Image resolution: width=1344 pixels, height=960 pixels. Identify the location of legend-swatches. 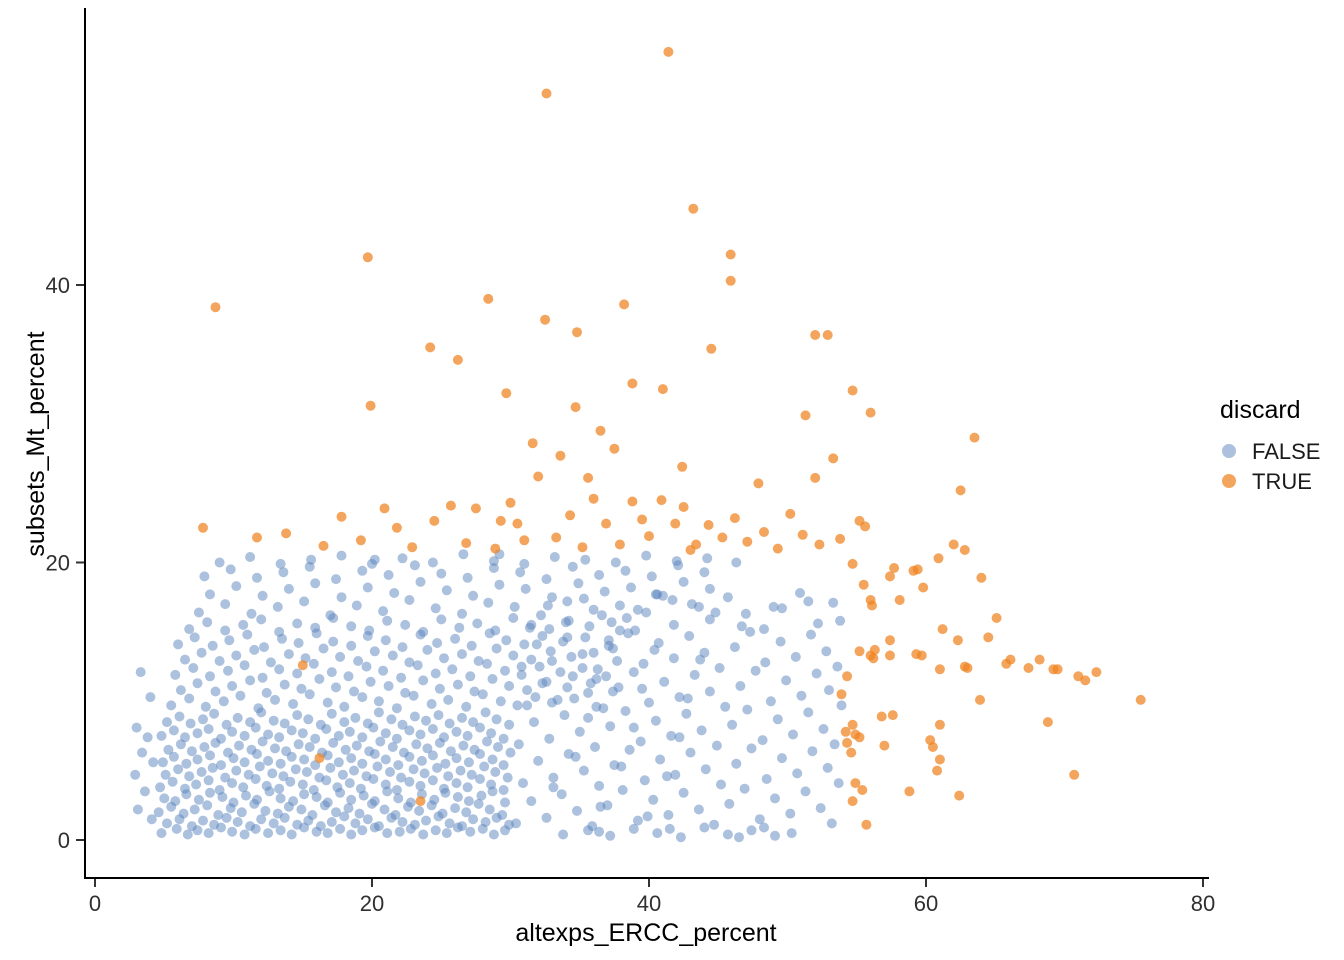
(1229, 466).